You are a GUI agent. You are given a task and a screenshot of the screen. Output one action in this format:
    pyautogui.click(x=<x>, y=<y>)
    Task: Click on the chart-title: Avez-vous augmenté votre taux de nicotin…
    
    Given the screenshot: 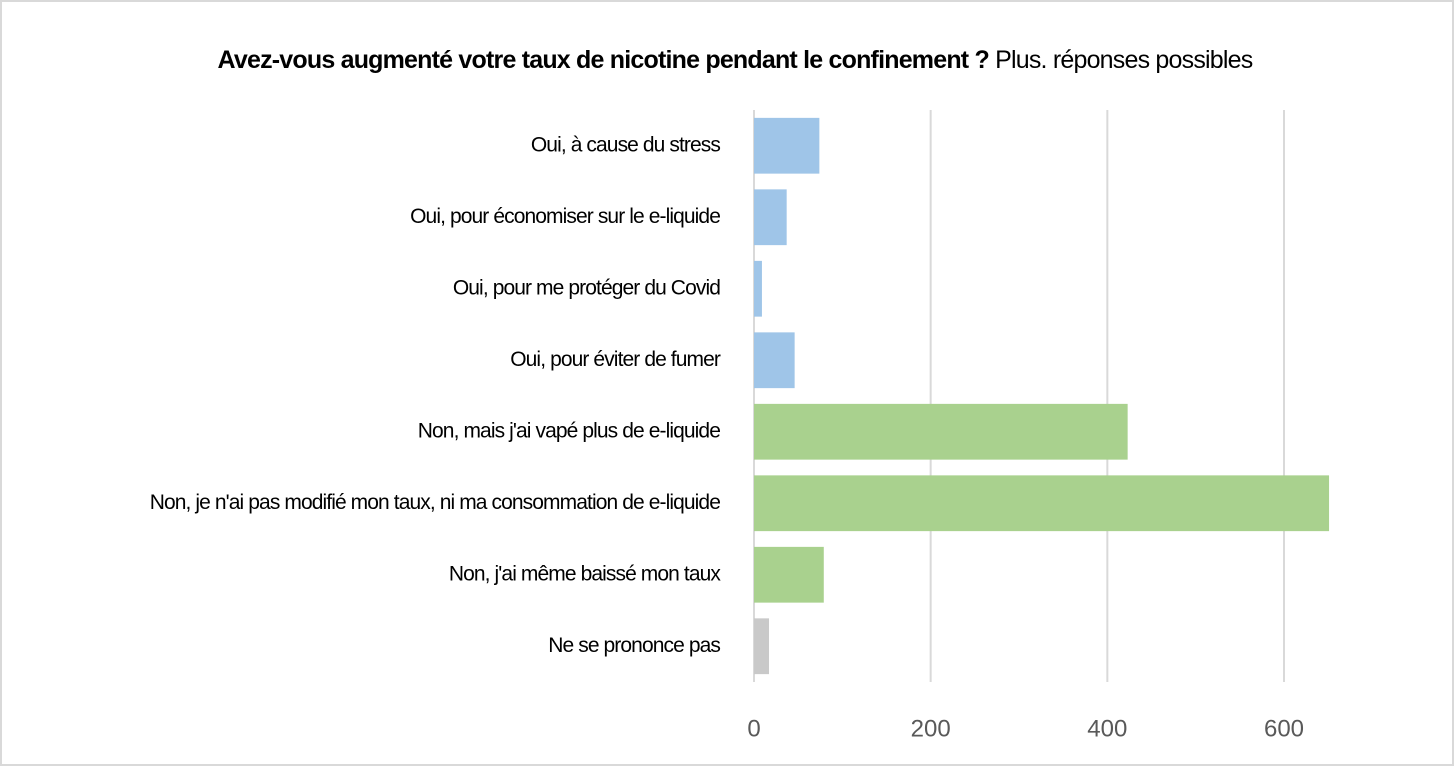 What is the action you would take?
    pyautogui.click(x=603, y=60)
    